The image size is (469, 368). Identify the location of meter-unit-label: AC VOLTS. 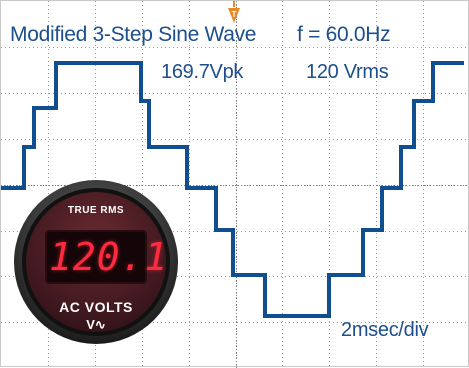
(96, 307).